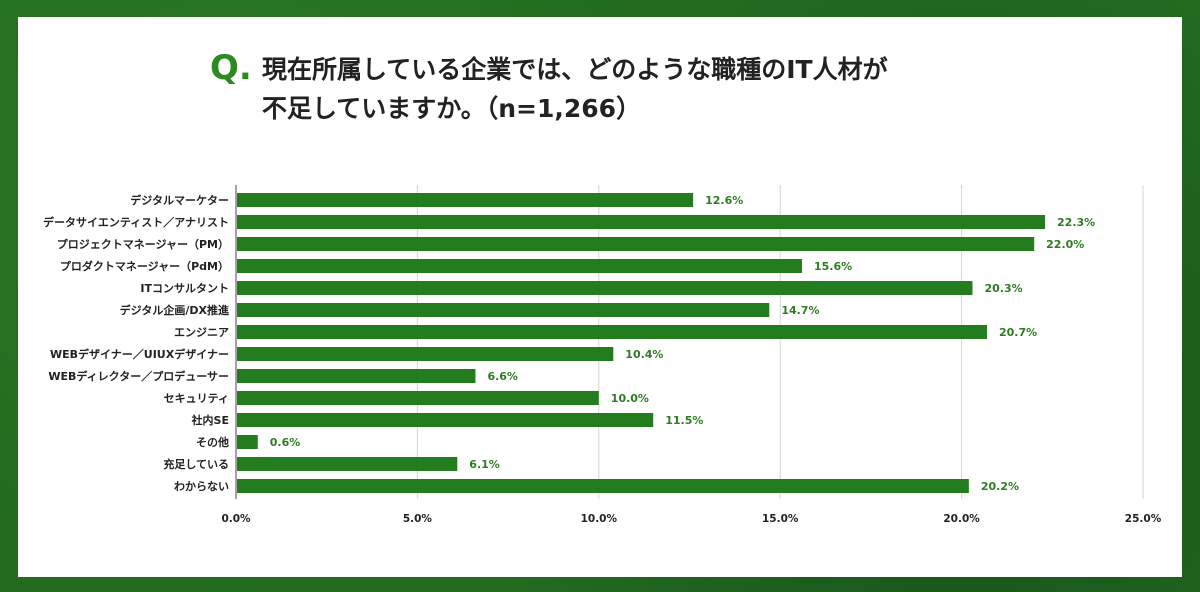 This screenshot has width=1200, height=592. What do you see at coordinates (175, 310) in the screenshot?
I see `category-label: デジタル企画/DX推進` at bounding box center [175, 310].